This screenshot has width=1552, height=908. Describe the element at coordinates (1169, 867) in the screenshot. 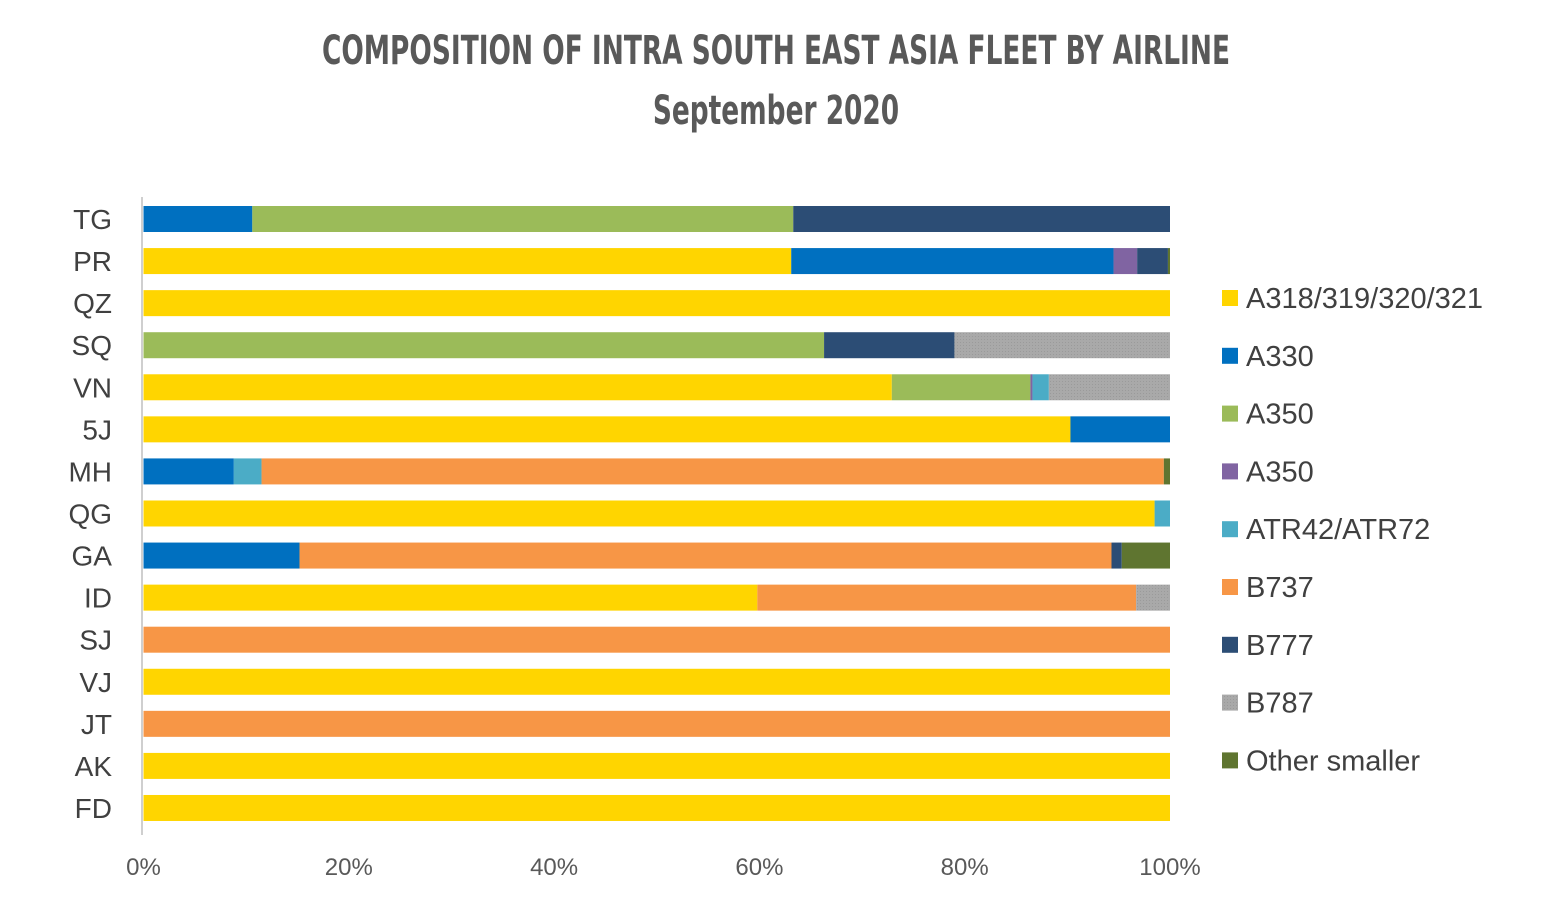

I see `x-tick-label: 100%` at that location.